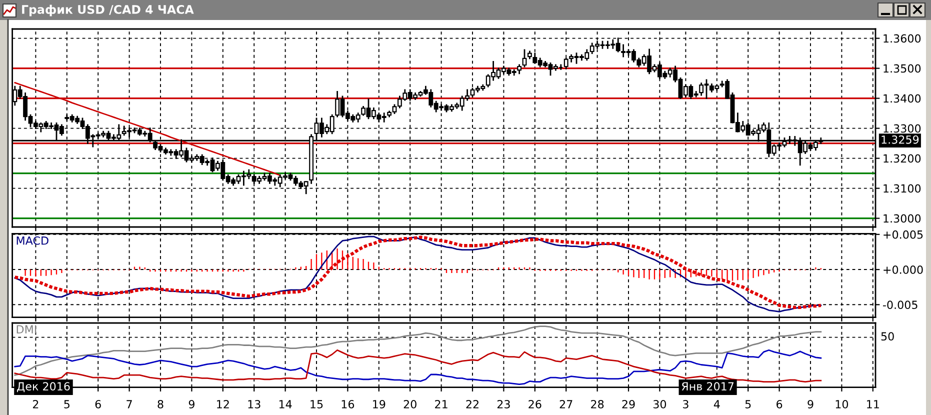  What do you see at coordinates (285, 404) in the screenshot?
I see `x-tick-label: 14` at bounding box center [285, 404].